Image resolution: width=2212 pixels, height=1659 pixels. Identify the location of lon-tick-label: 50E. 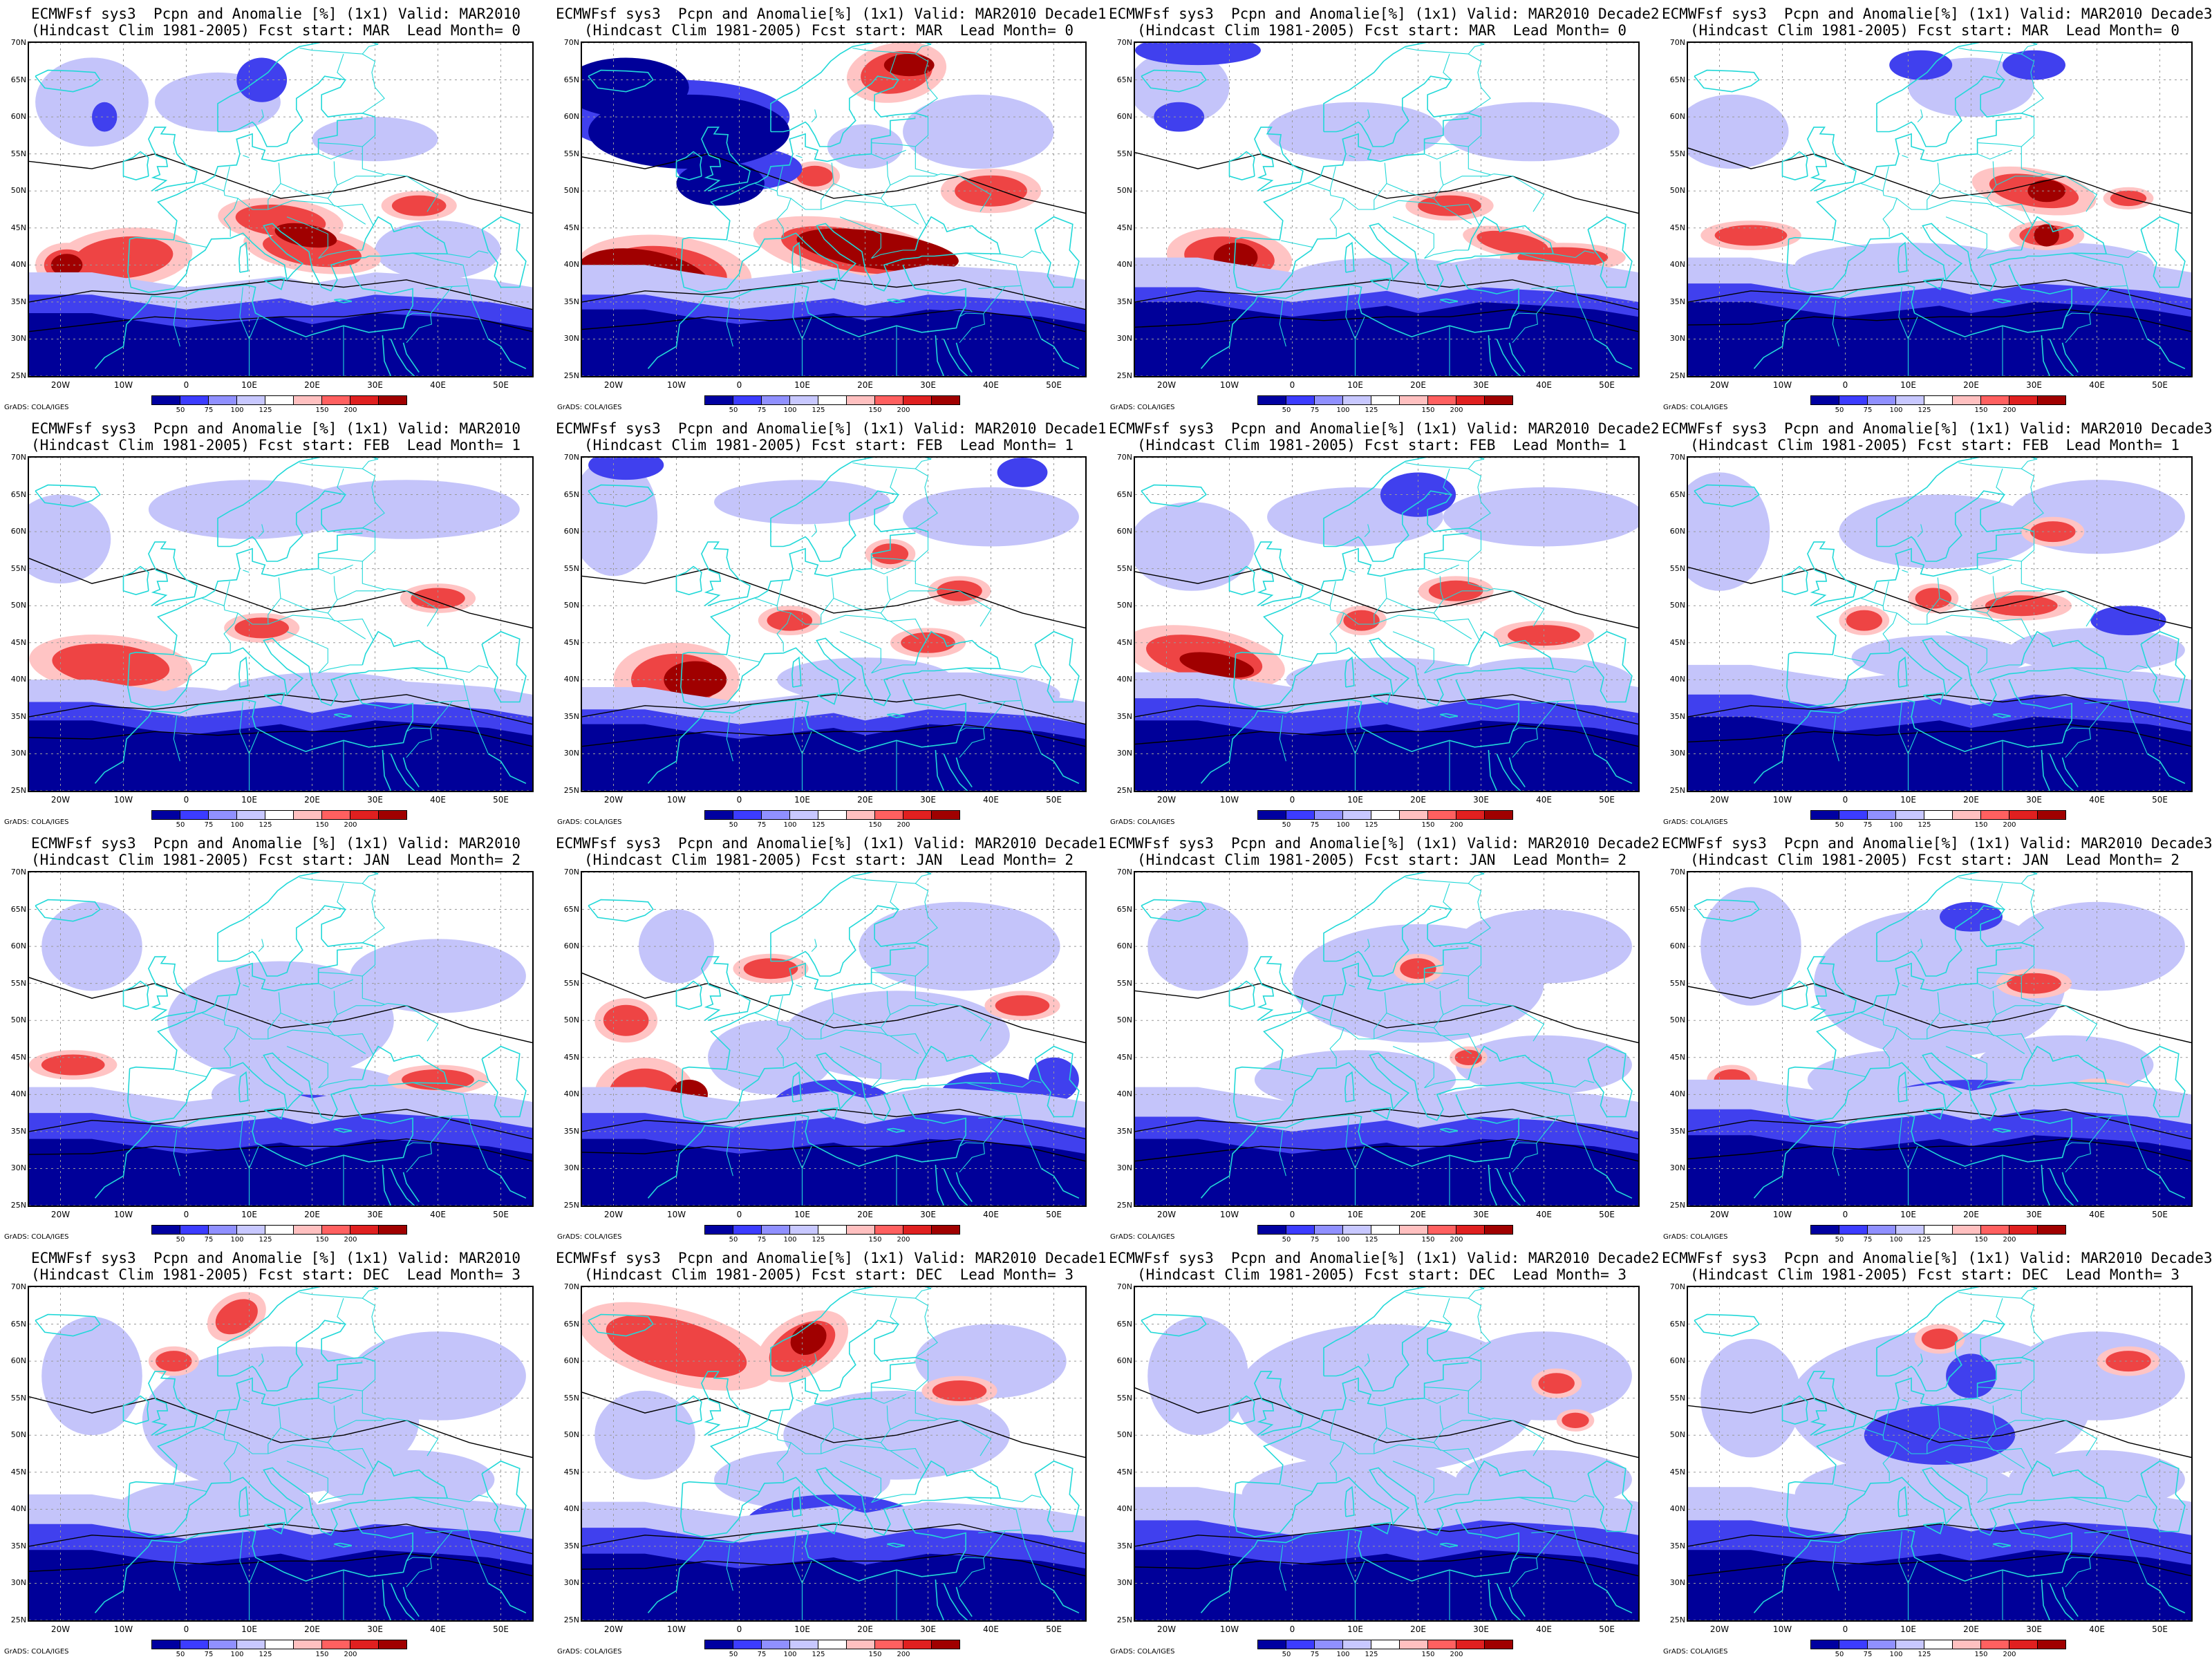
(1607, 385).